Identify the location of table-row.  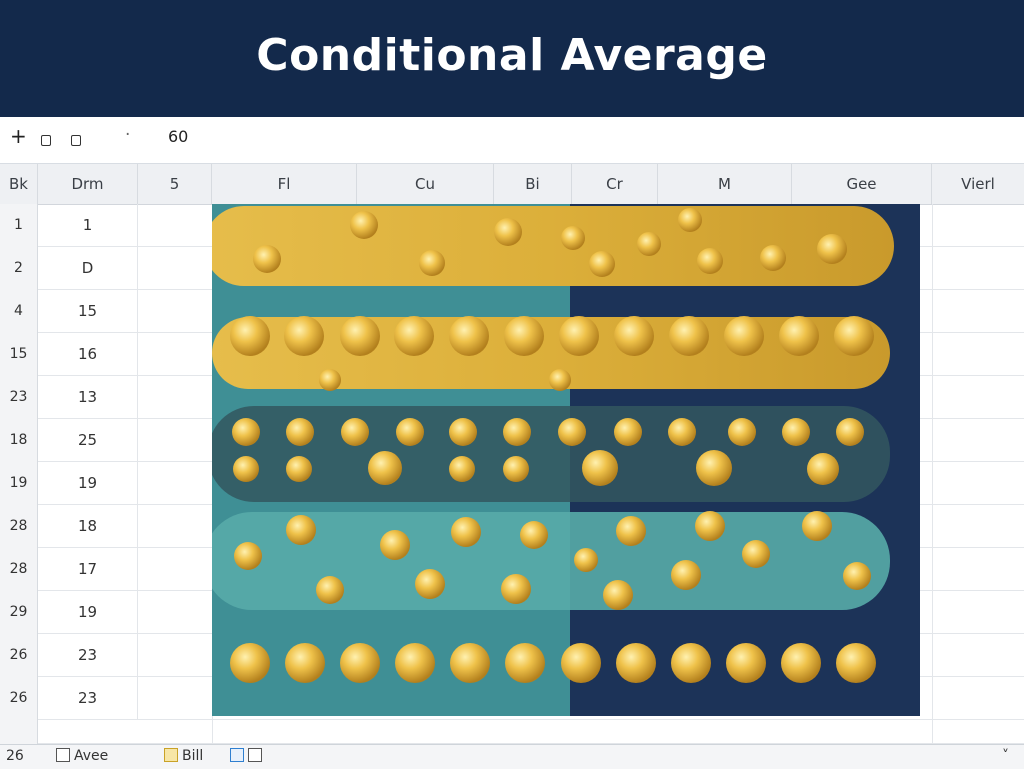
(512, 732).